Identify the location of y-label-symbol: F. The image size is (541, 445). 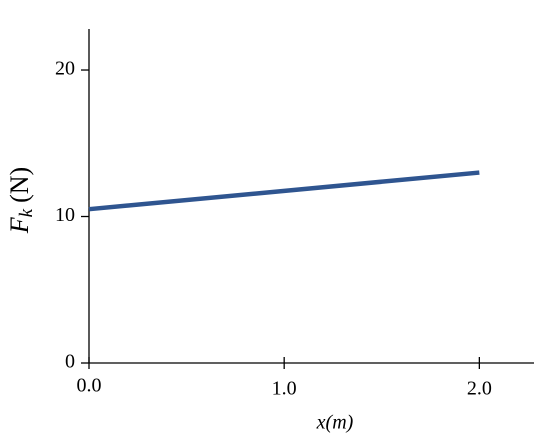
(19, 225).